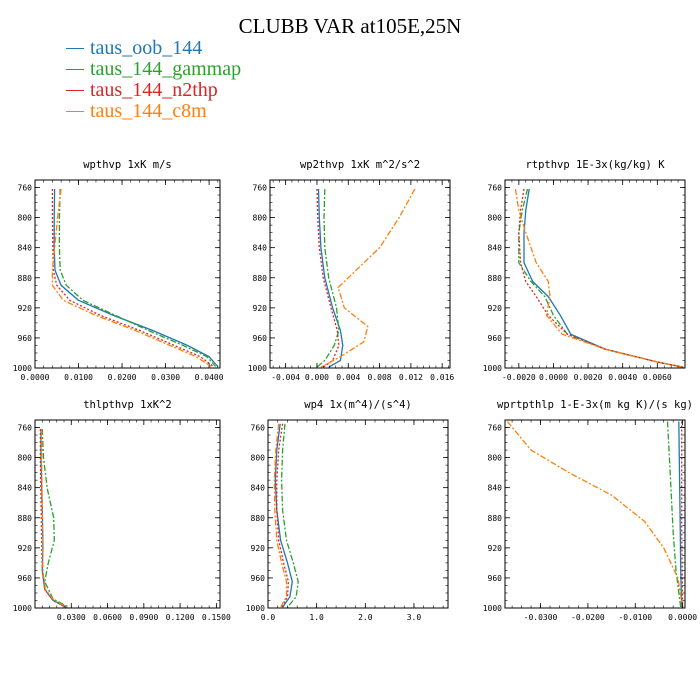 This screenshot has width=700, height=700. I want to click on x-tick-label: -0.0100, so click(635, 617).